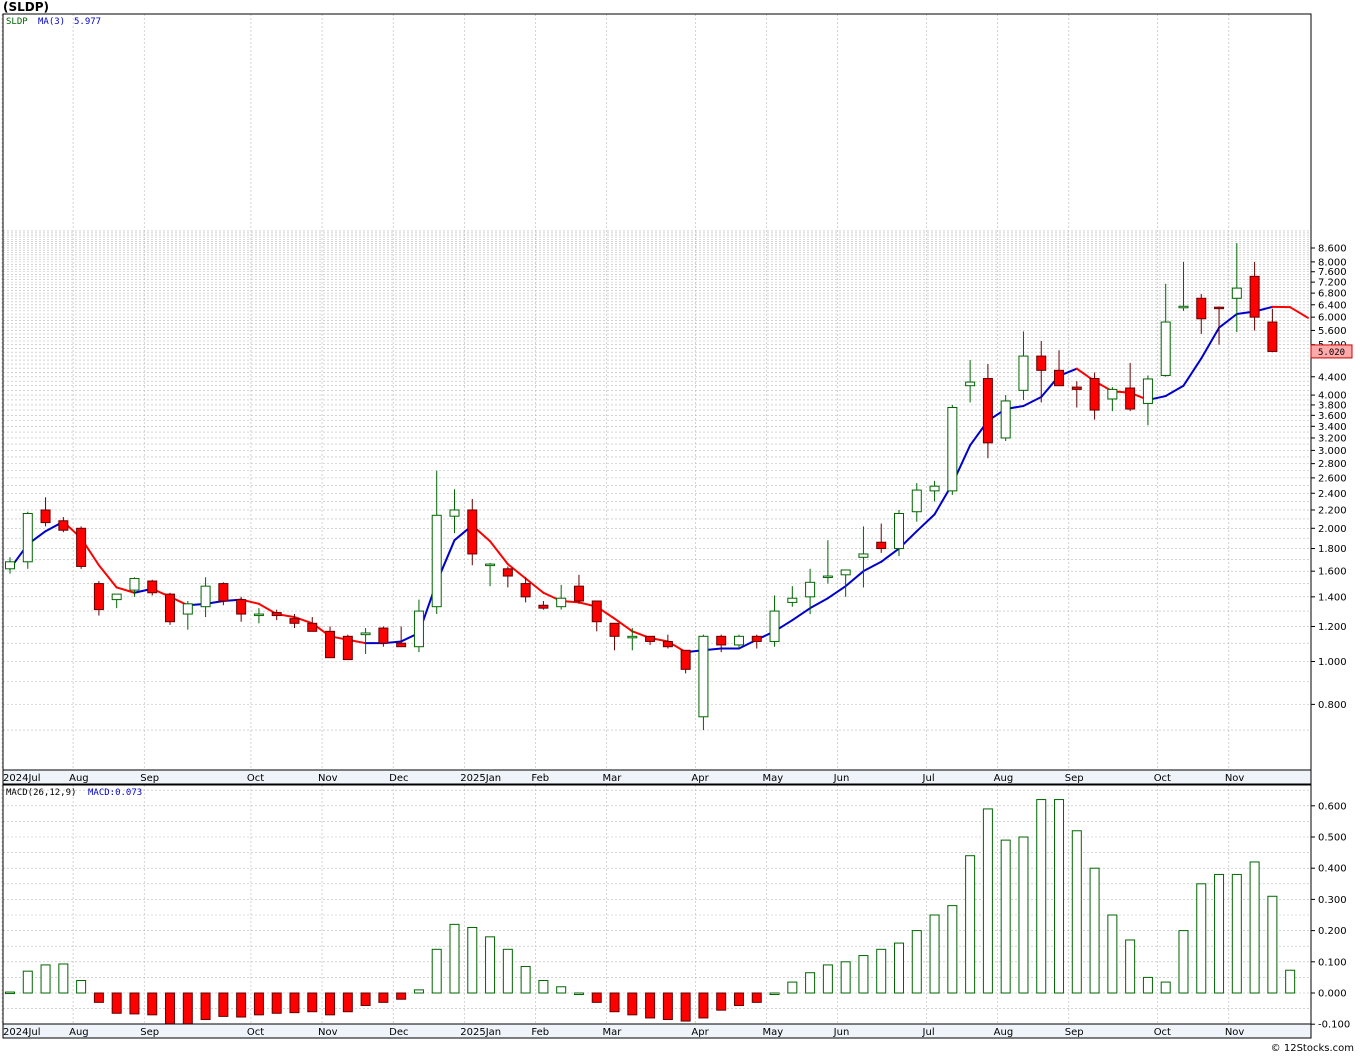 The image size is (1360, 1056). What do you see at coordinates (1332, 806) in the screenshot?
I see `macd-y-tick-label: 0.600` at bounding box center [1332, 806].